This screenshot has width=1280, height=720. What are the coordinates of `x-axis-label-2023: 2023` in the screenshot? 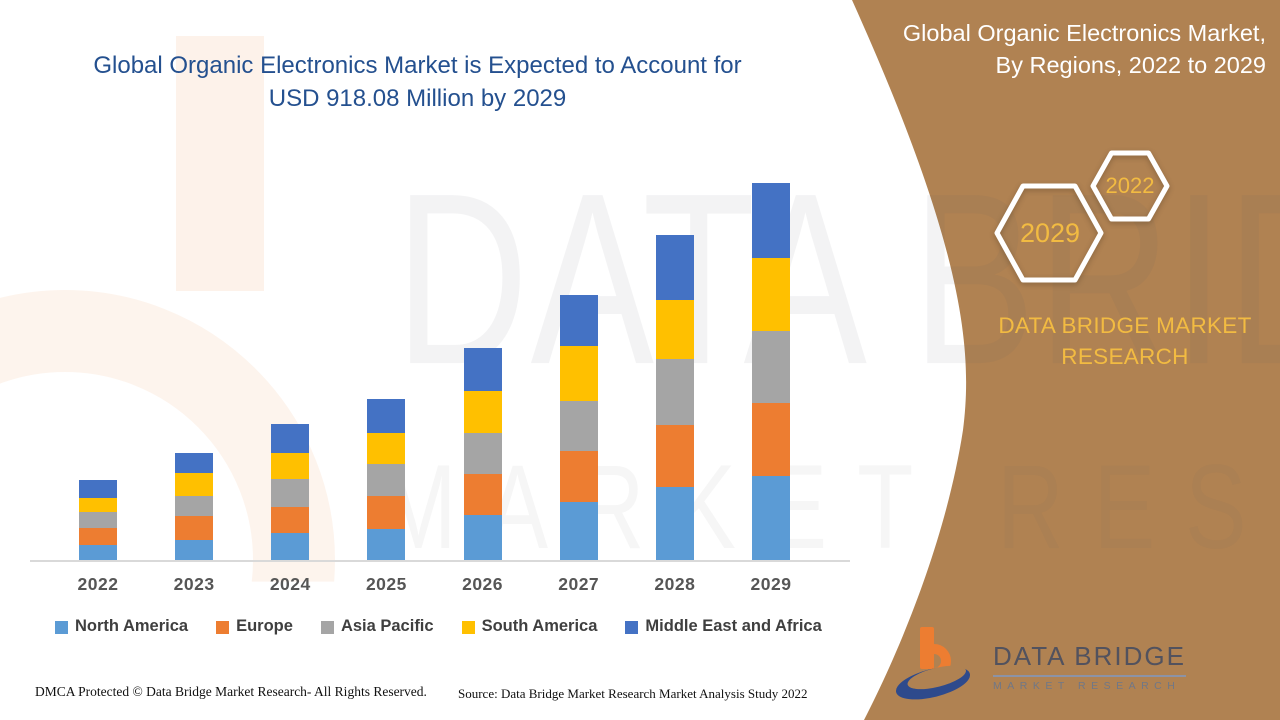 It's located at (194, 584).